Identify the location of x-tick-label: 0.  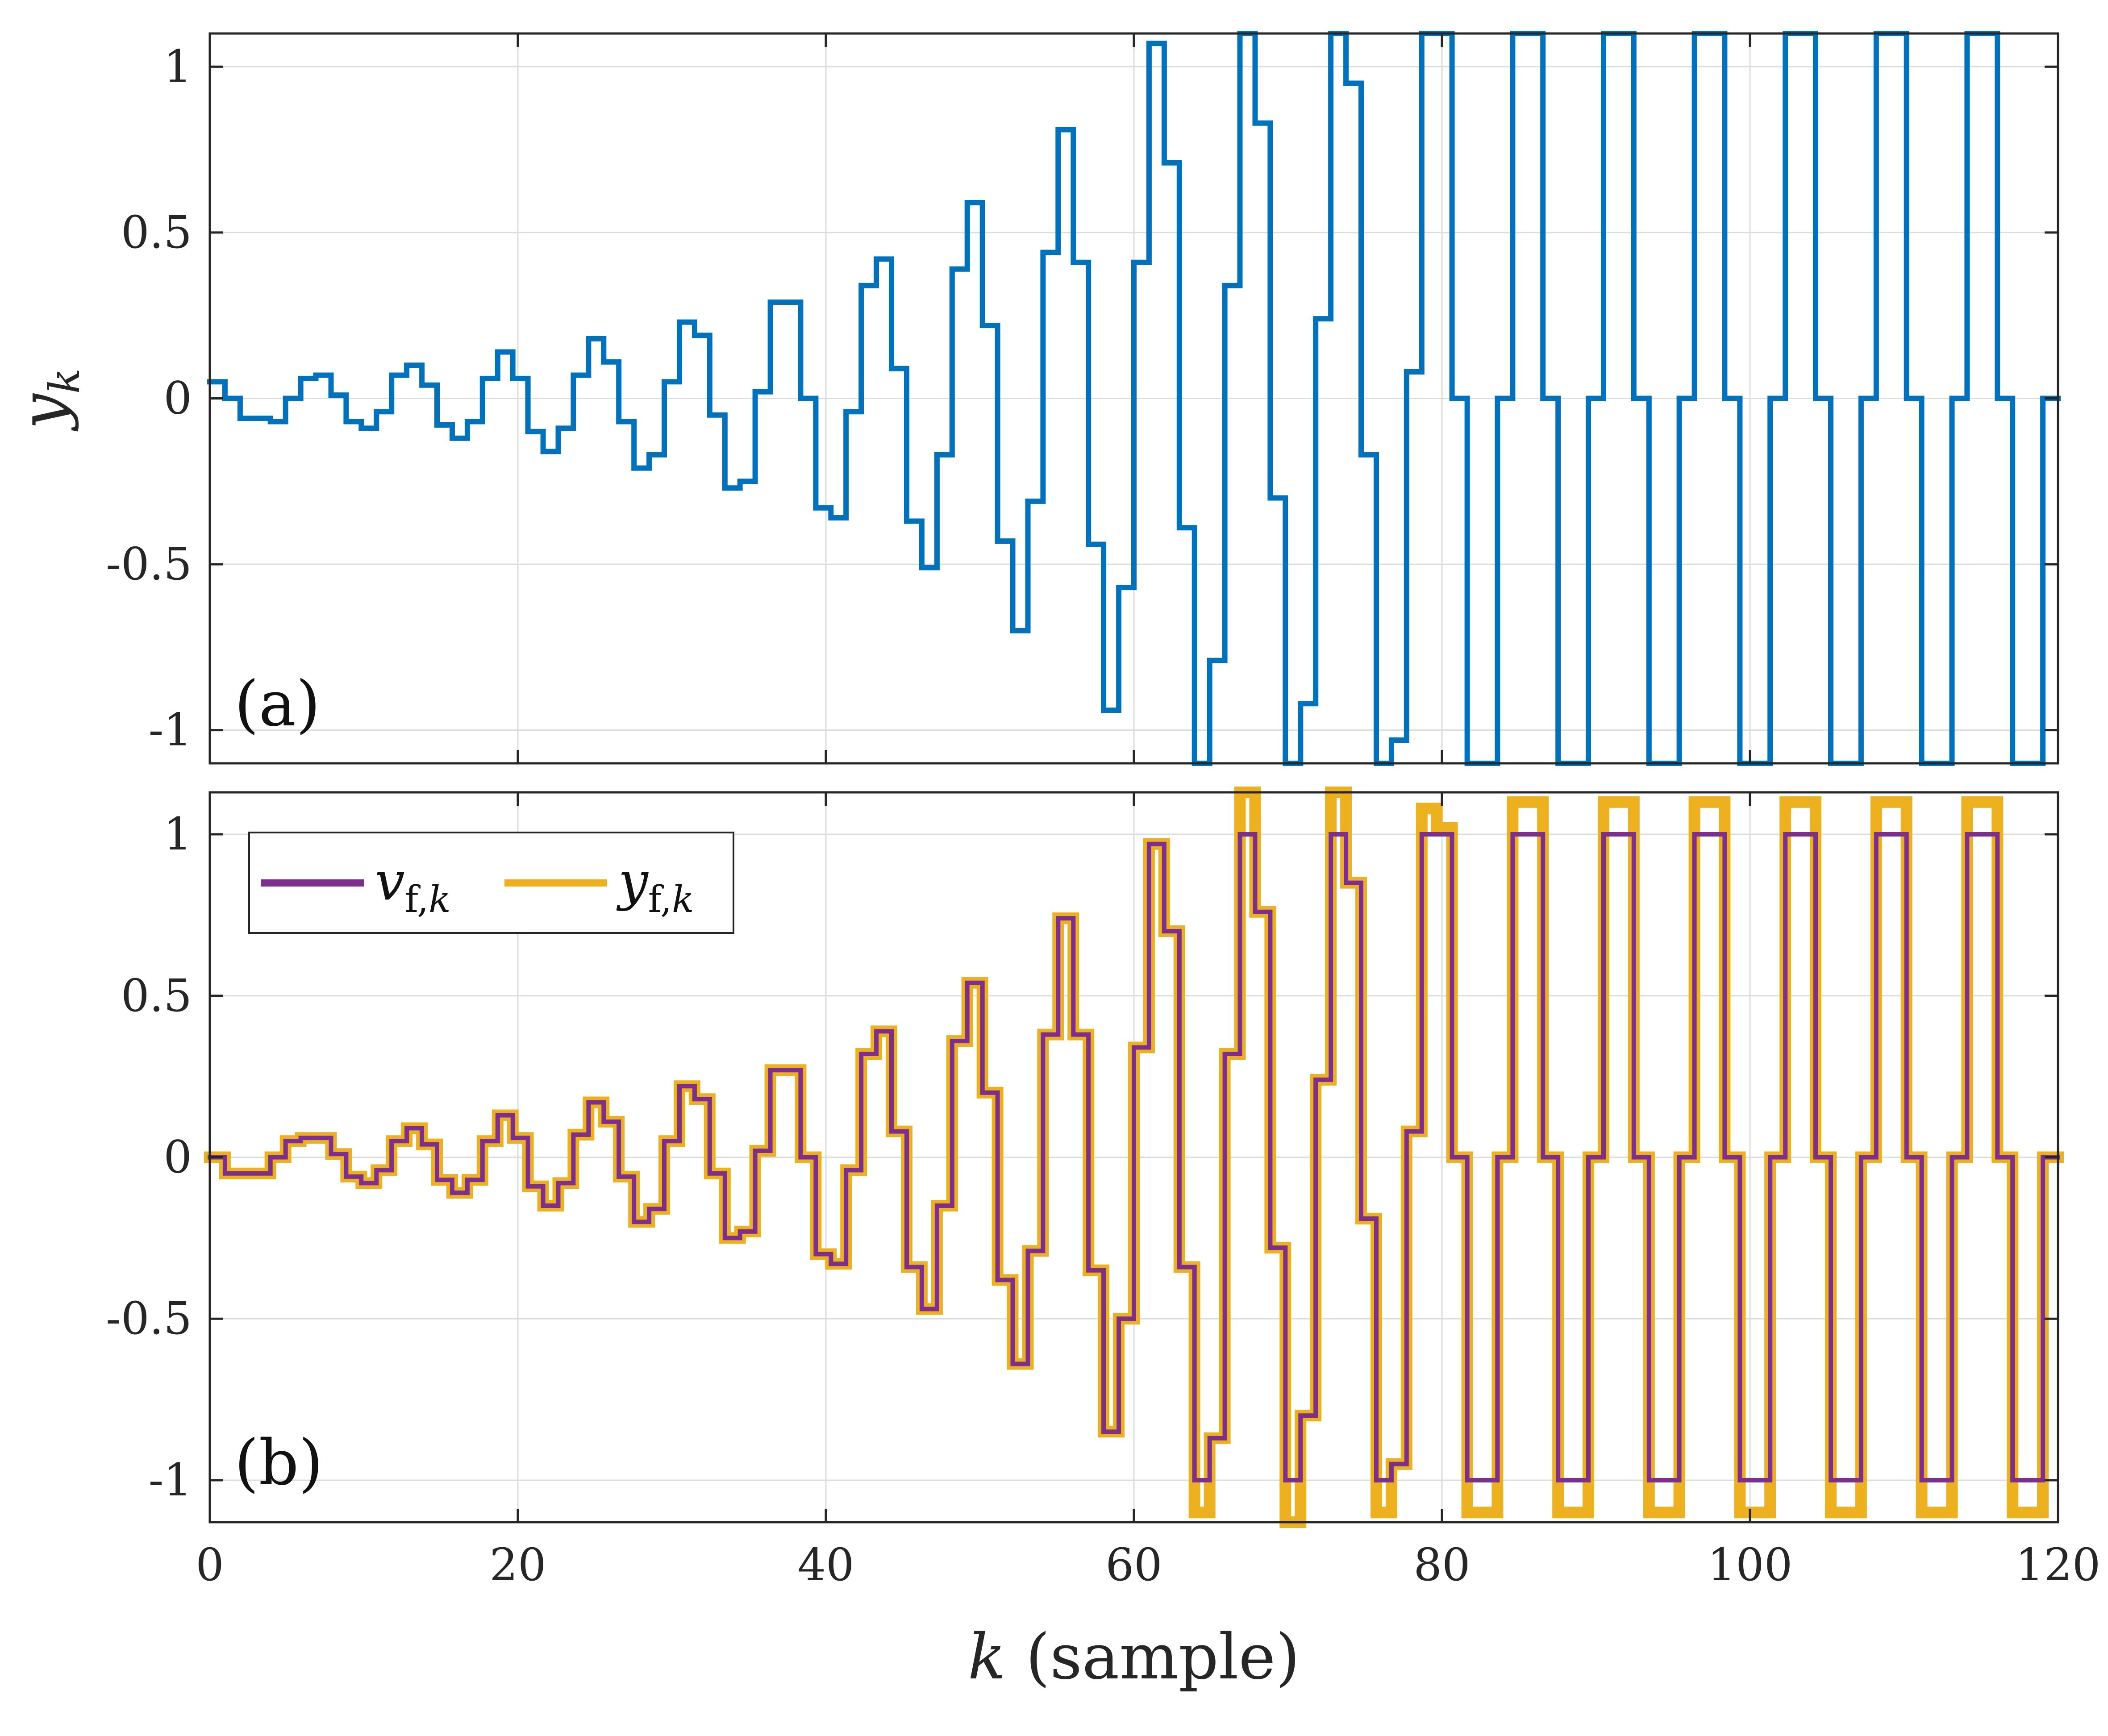
(210, 1565).